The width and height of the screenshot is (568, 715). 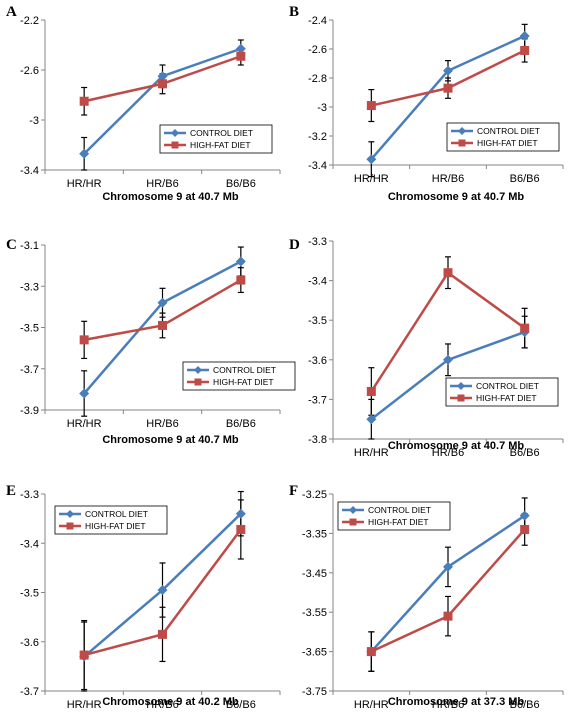 I want to click on panel-letter: D, so click(x=294, y=245).